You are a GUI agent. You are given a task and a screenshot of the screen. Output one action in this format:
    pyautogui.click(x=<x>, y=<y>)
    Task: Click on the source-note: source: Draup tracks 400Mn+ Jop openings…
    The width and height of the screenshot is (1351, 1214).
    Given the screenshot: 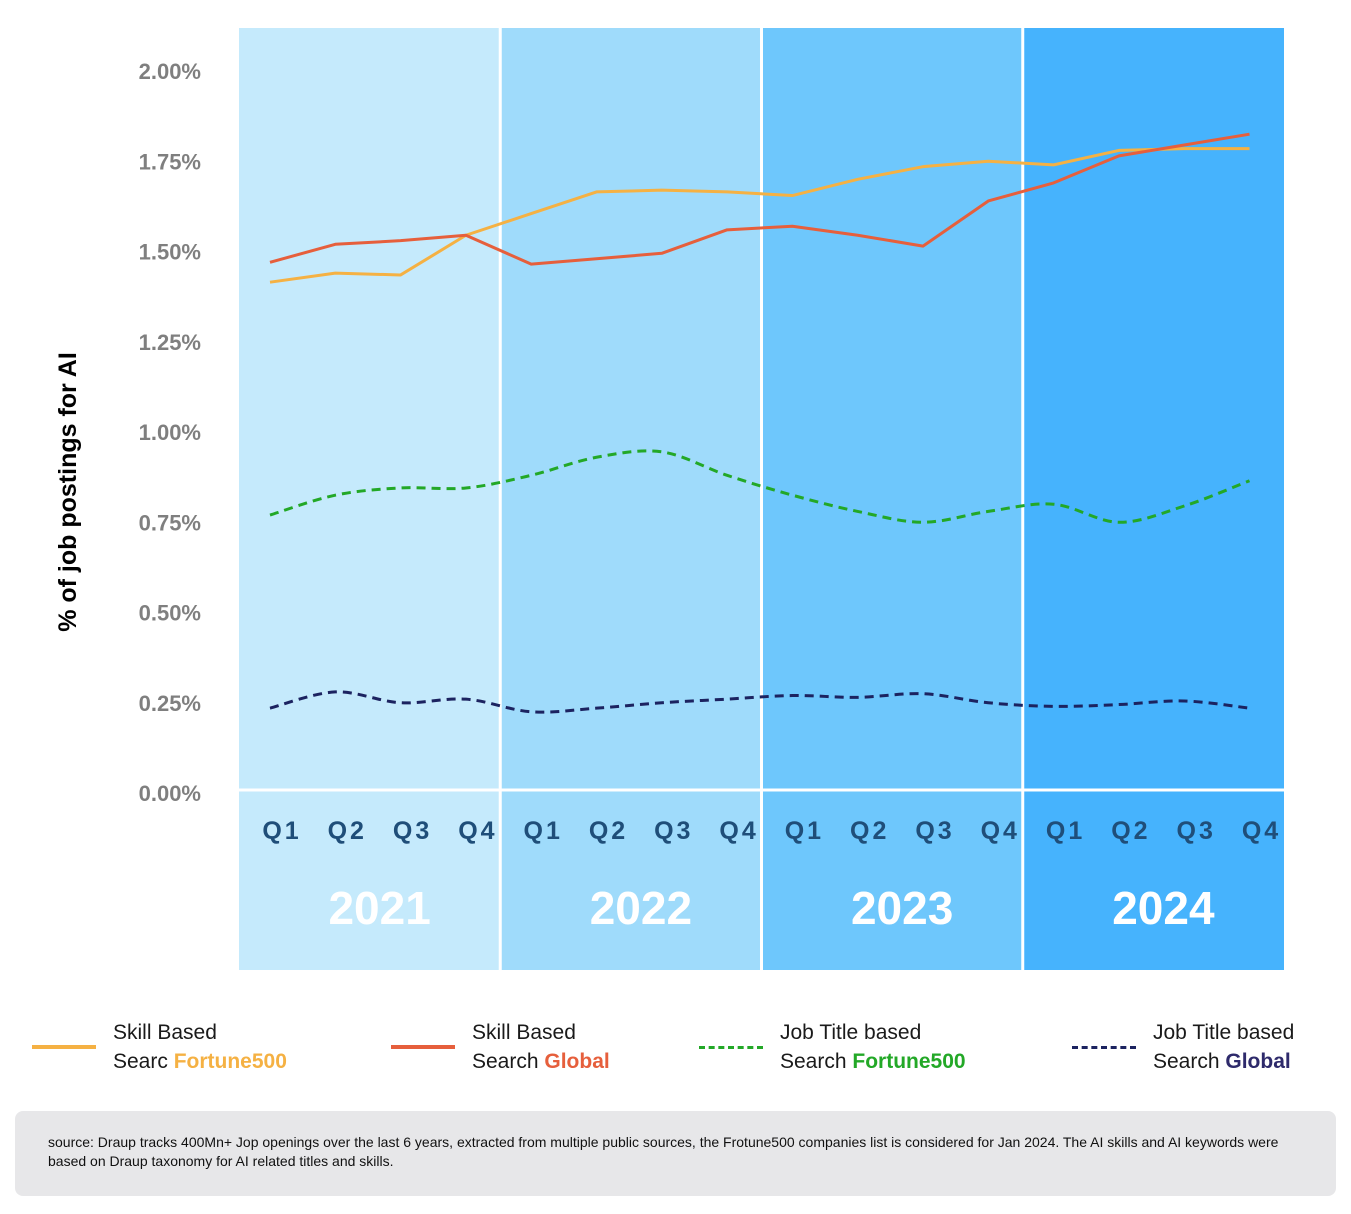 What is the action you would take?
    pyautogui.click(x=675, y=1153)
    